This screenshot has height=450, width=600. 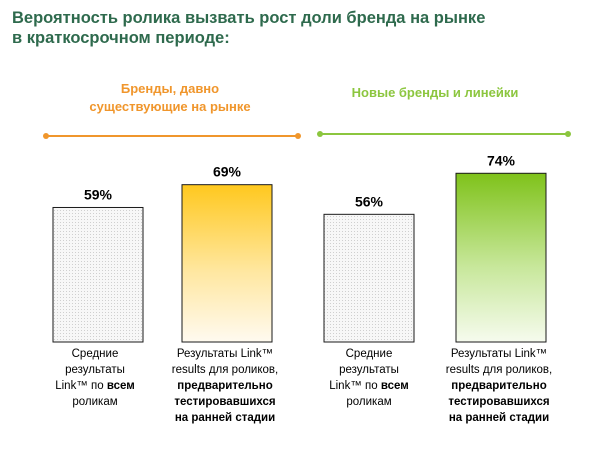 What do you see at coordinates (227, 263) in the screenshot?
I see `bar-early-existing` at bounding box center [227, 263].